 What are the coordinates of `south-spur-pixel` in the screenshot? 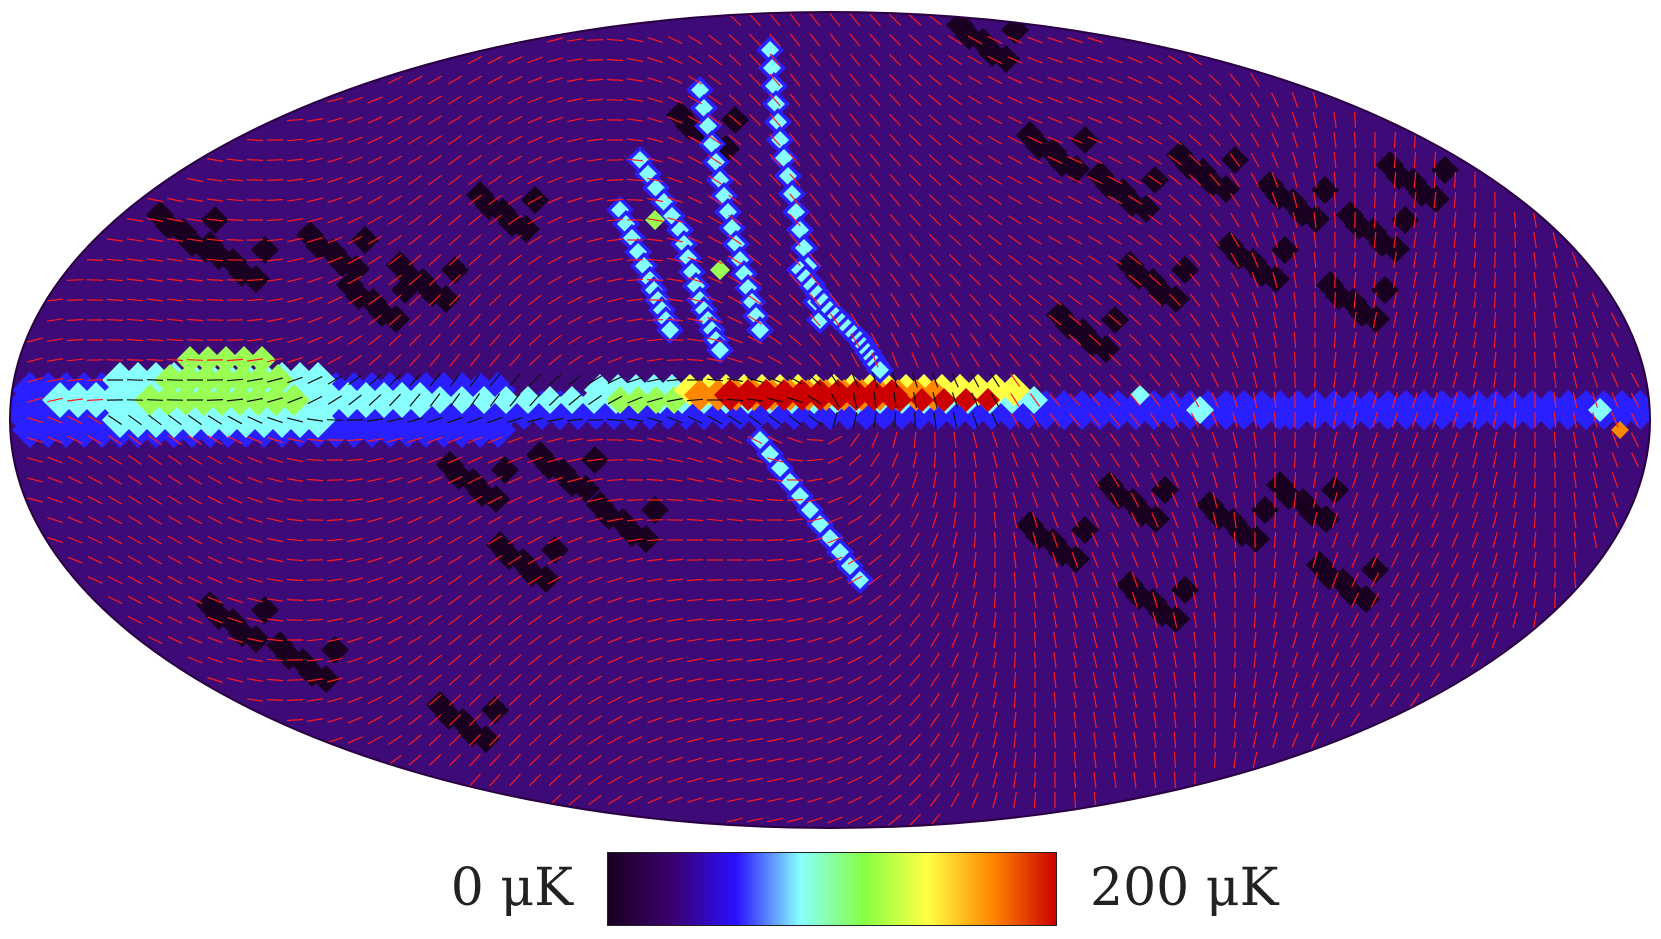 It's located at (810, 510).